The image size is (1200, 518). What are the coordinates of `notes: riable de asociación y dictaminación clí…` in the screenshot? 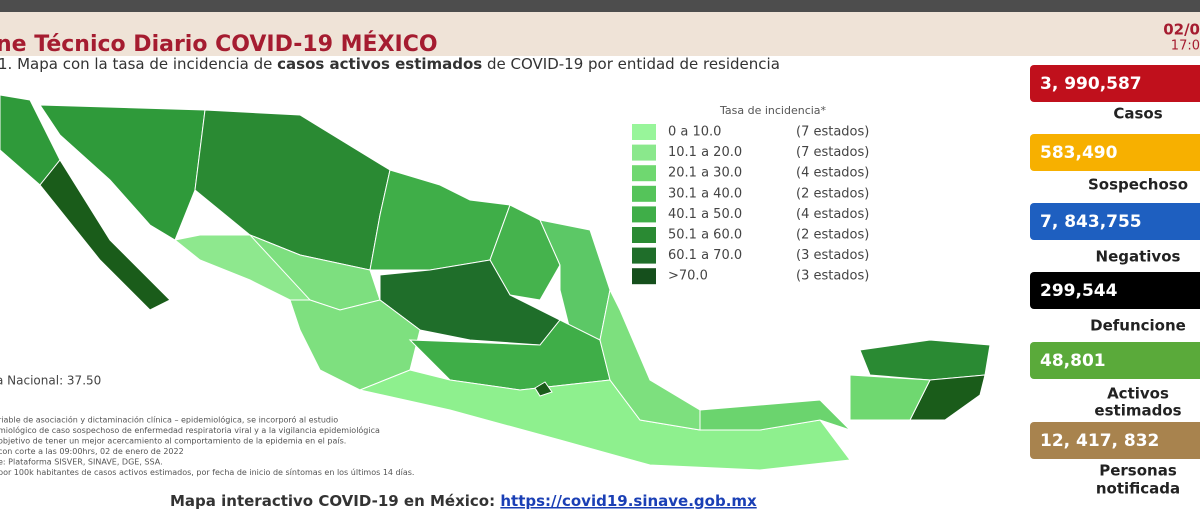 It's located at (207, 446).